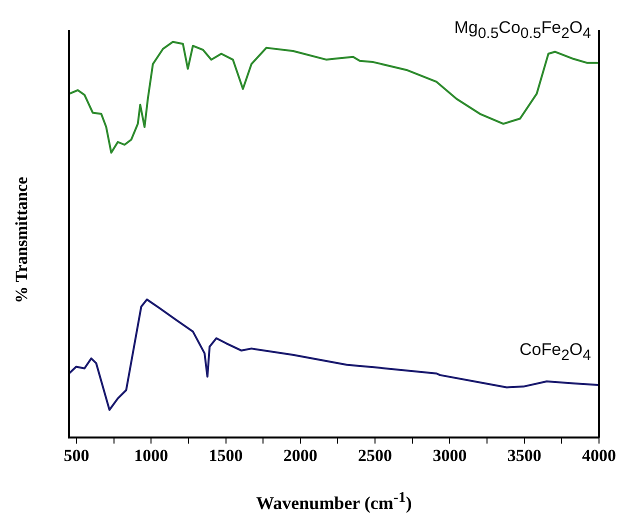 The image size is (624, 528). Describe the element at coordinates (449, 456) in the screenshot. I see `x-tick-label: 3000` at that location.